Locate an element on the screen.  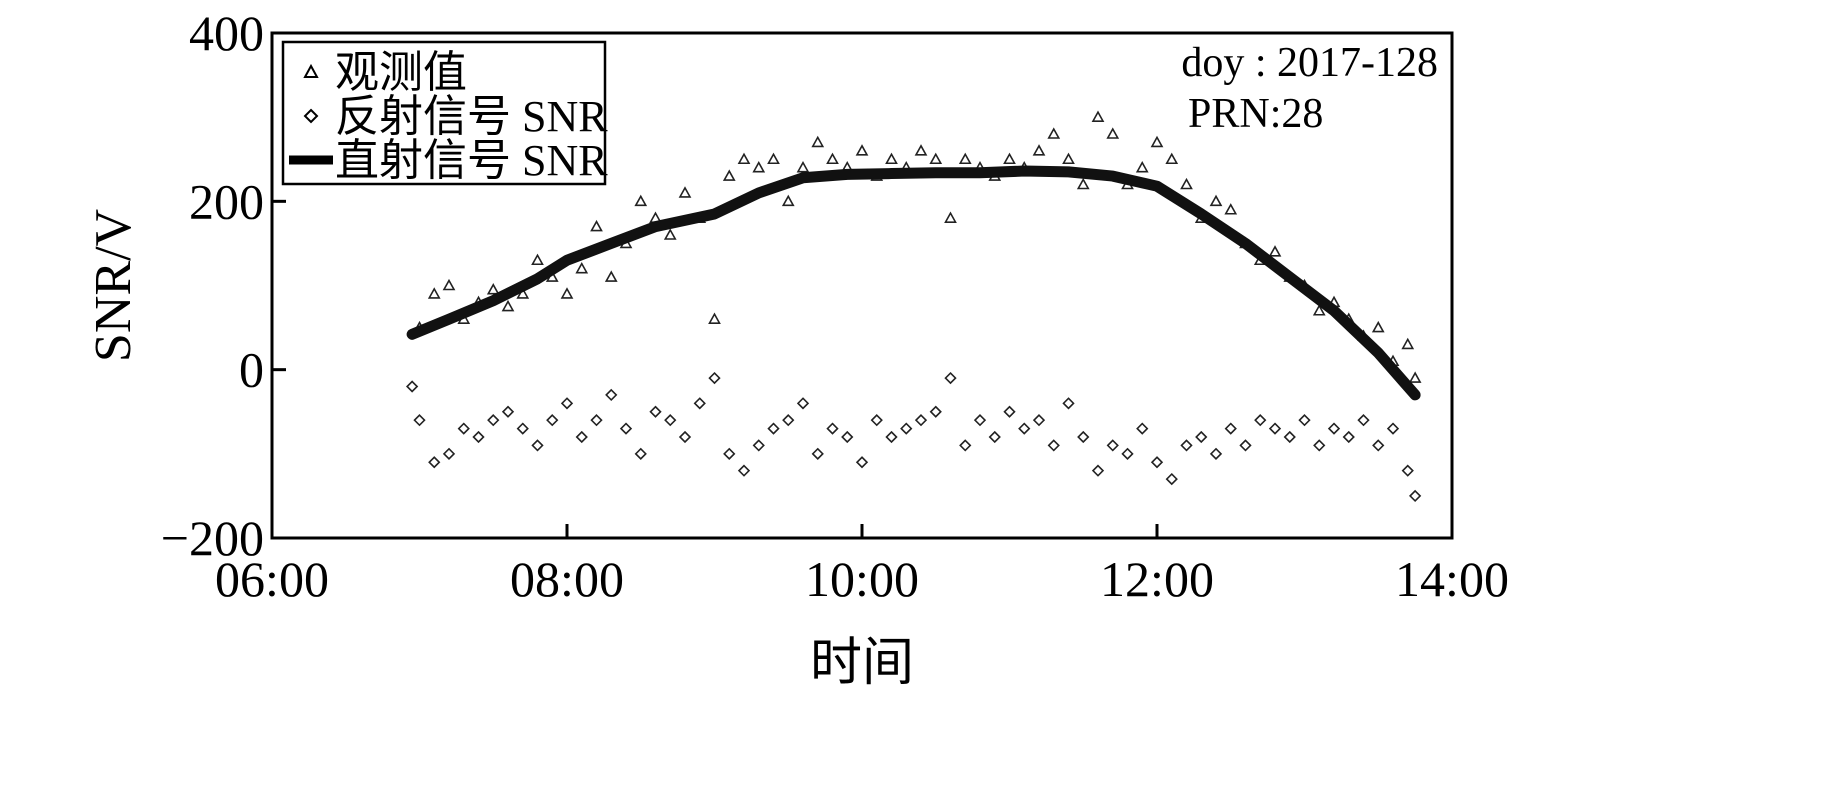
annotation-prn: PRN:28 is located at coordinates (1255, 114).